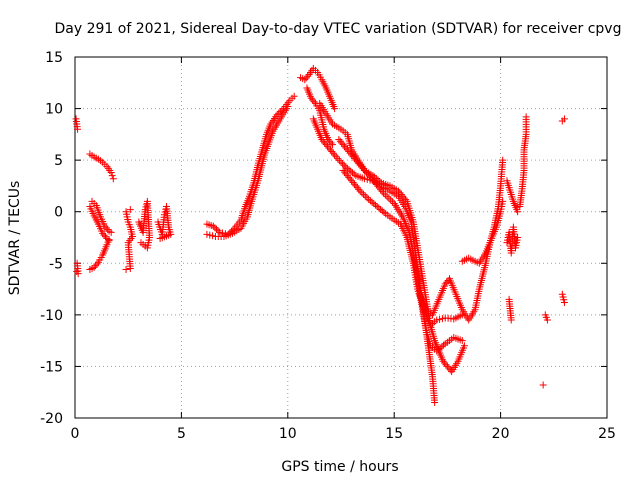  Describe the element at coordinates (461, 240) in the screenshot. I see `series-trace-rebound-a` at that location.